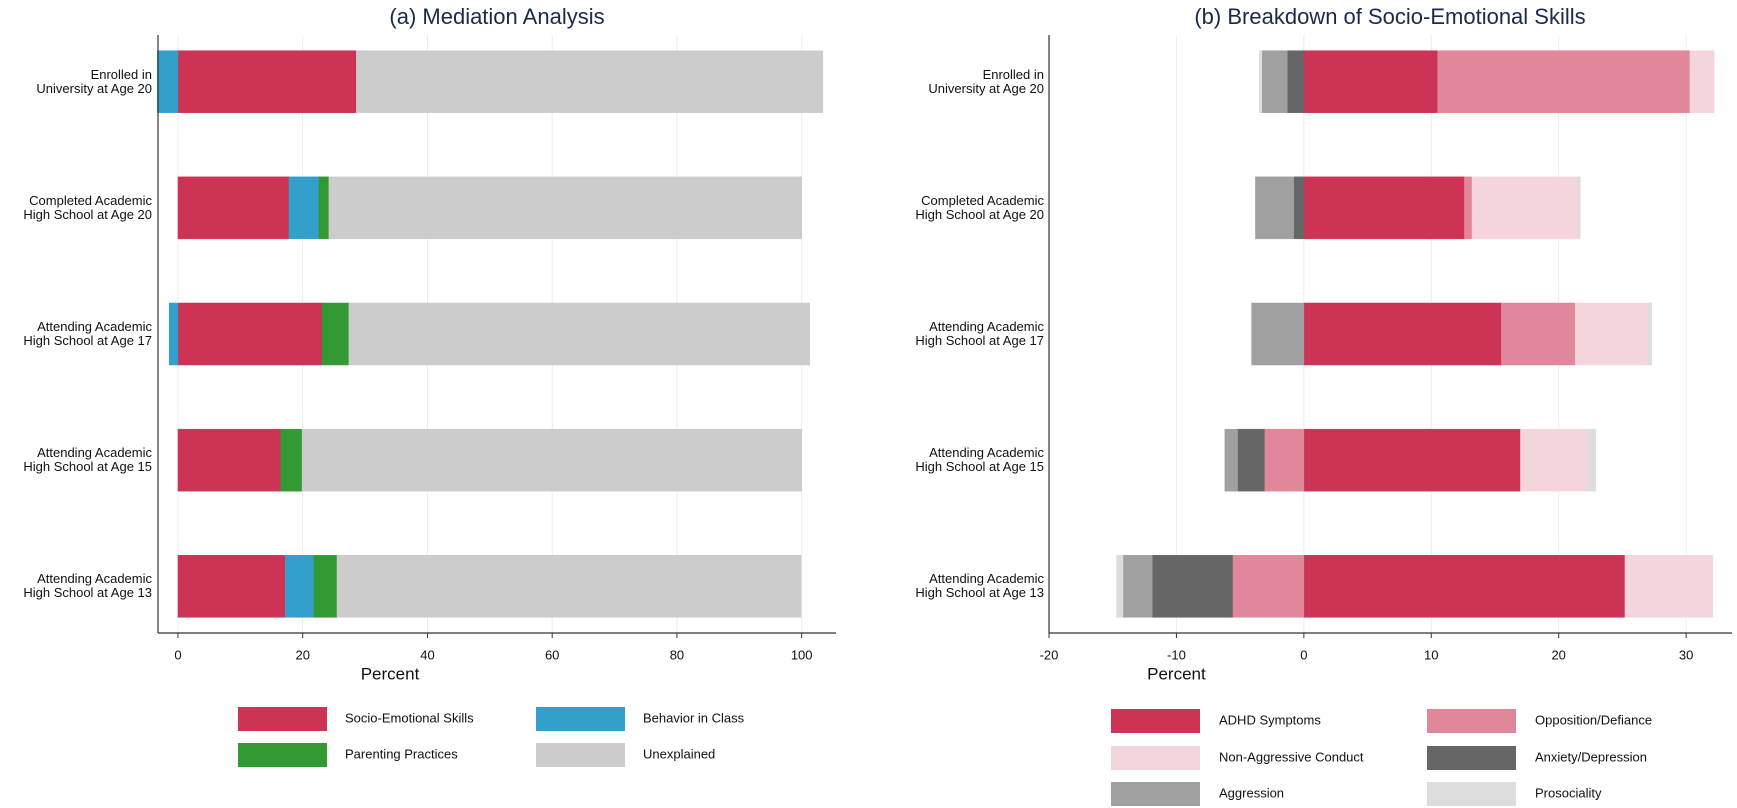 This screenshot has width=1737, height=808. What do you see at coordinates (1251, 792) in the screenshot?
I see `legend-label: Aggression` at bounding box center [1251, 792].